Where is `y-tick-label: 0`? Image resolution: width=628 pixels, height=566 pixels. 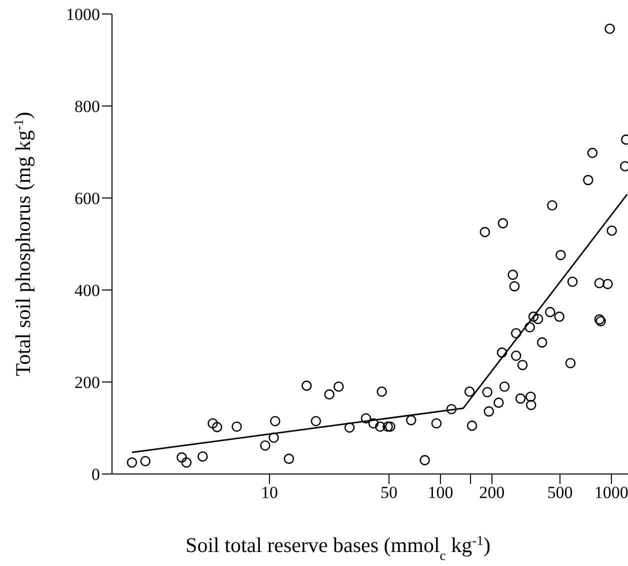
y-tick-label: 0 is located at coordinates (96, 474).